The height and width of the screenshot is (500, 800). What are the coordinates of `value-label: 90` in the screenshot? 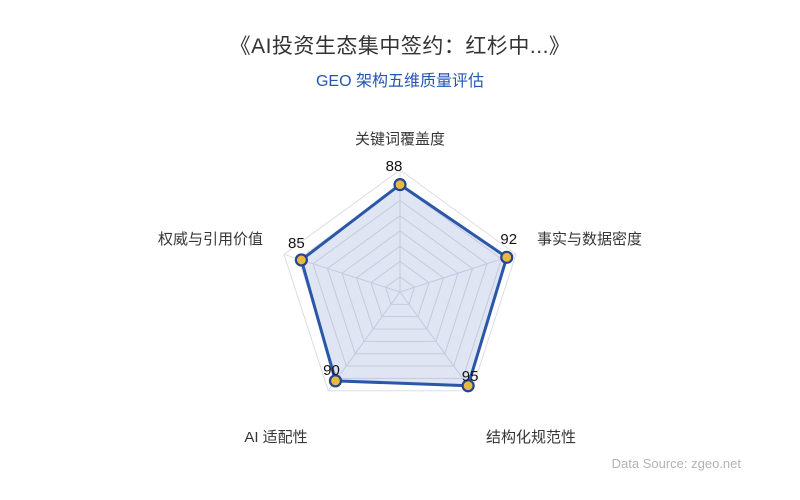 It's located at (331, 370).